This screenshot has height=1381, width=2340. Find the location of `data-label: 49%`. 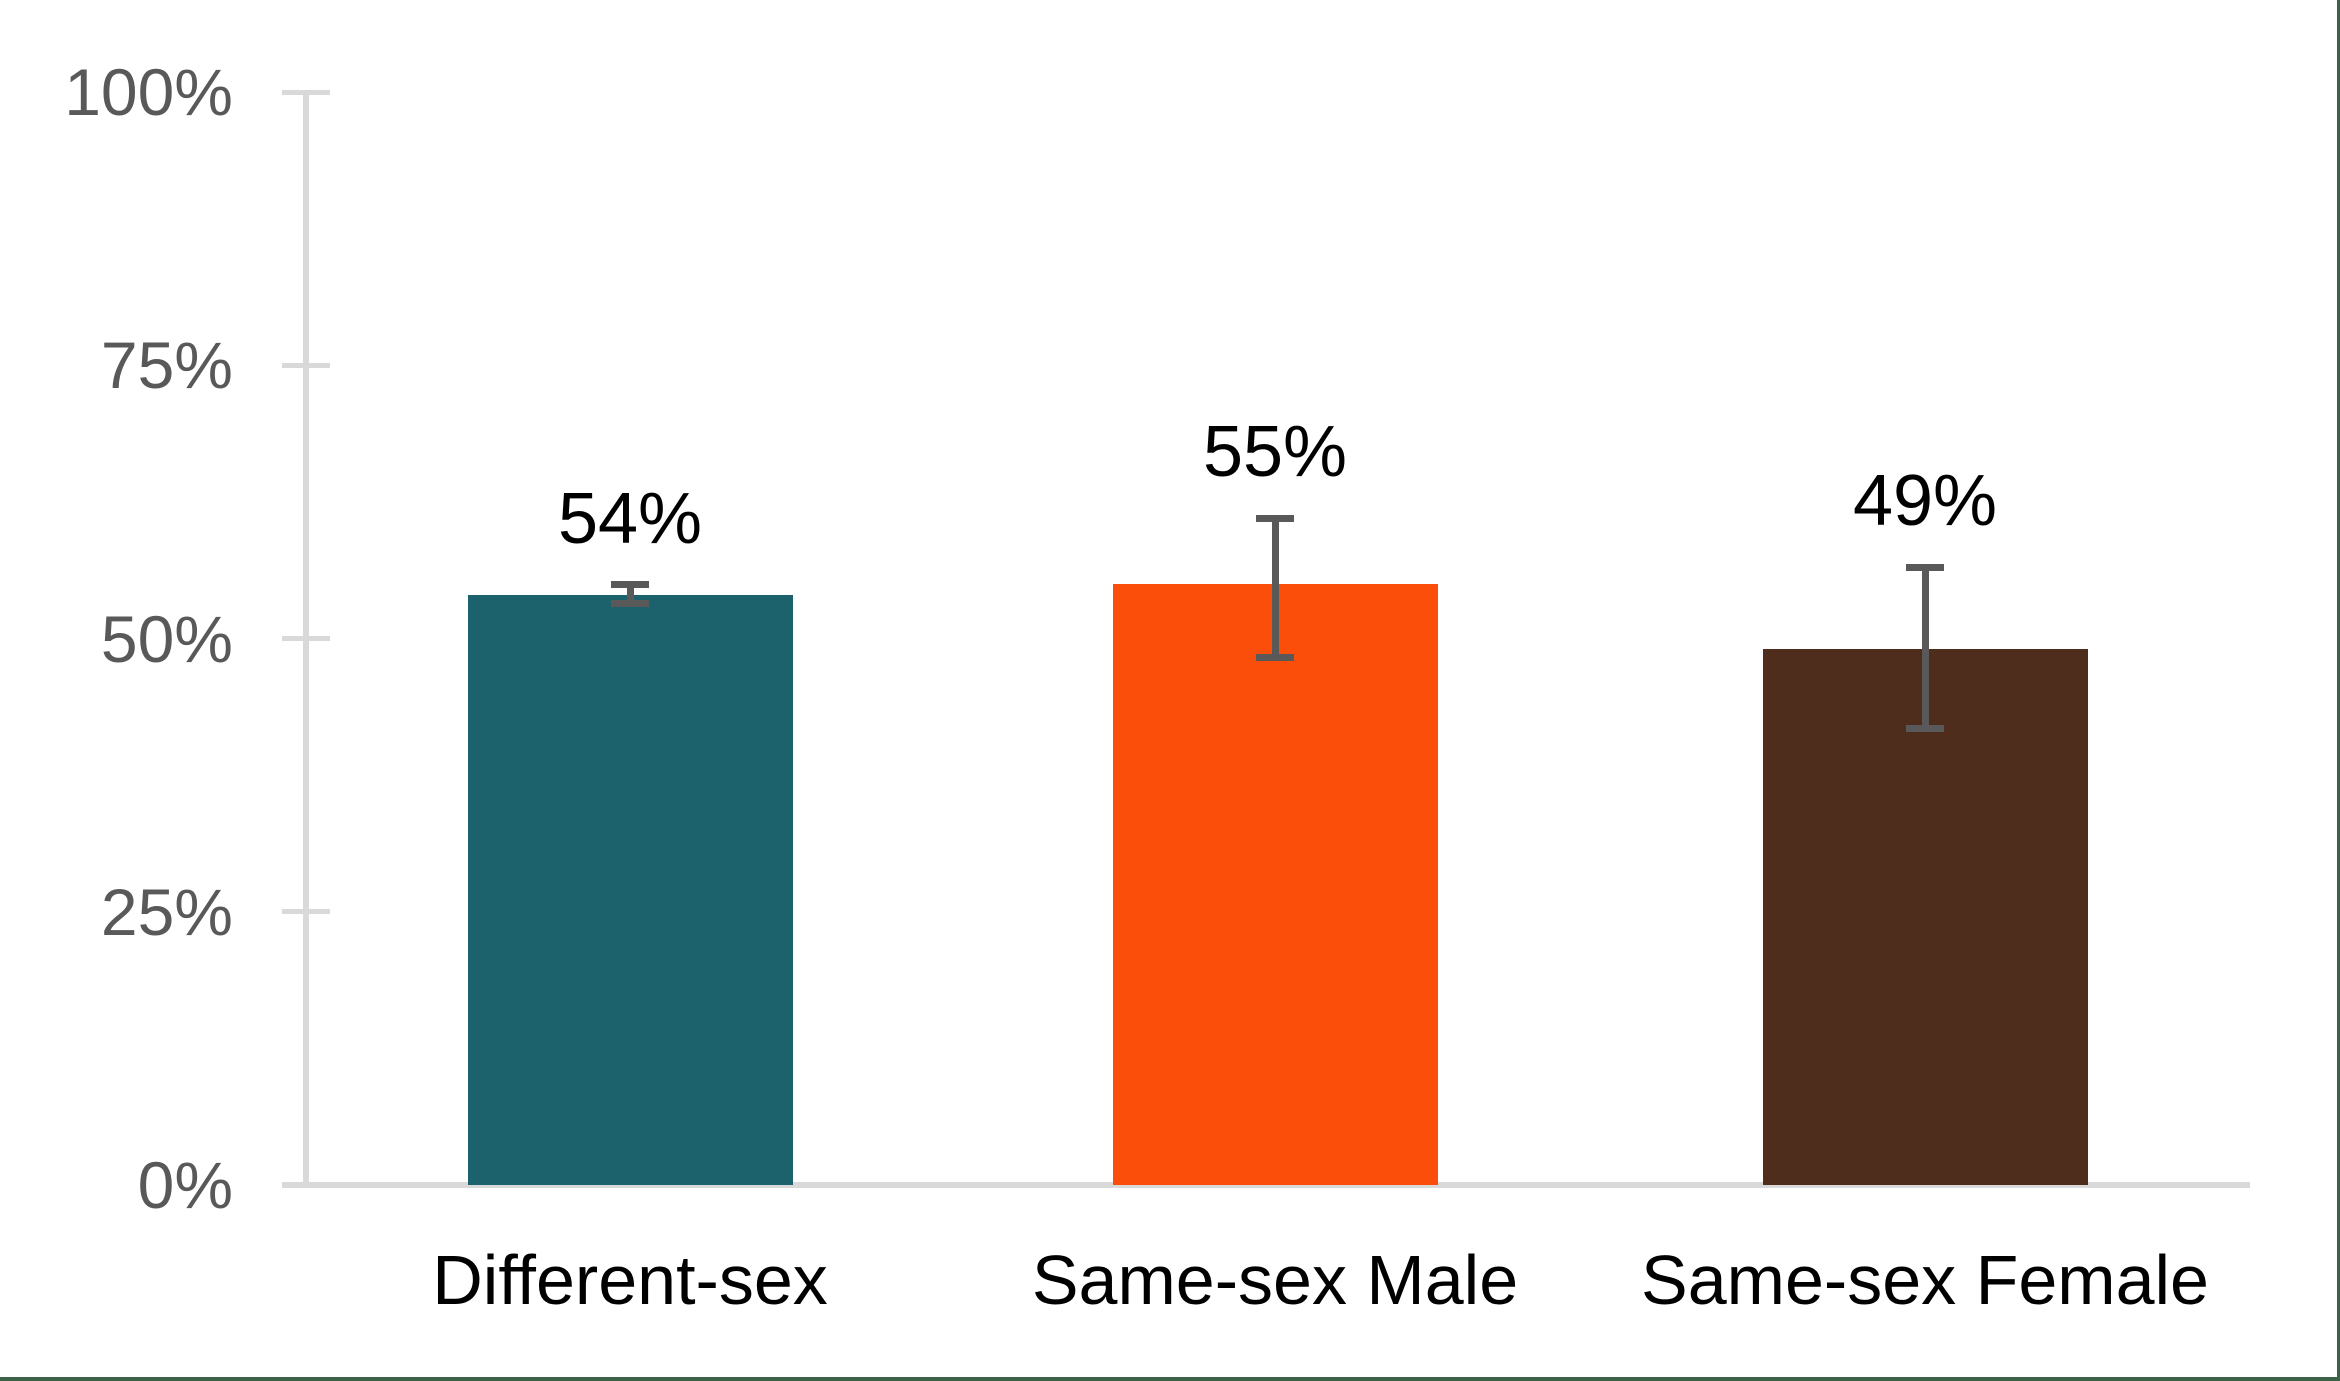

data-label: 49% is located at coordinates (1925, 501).